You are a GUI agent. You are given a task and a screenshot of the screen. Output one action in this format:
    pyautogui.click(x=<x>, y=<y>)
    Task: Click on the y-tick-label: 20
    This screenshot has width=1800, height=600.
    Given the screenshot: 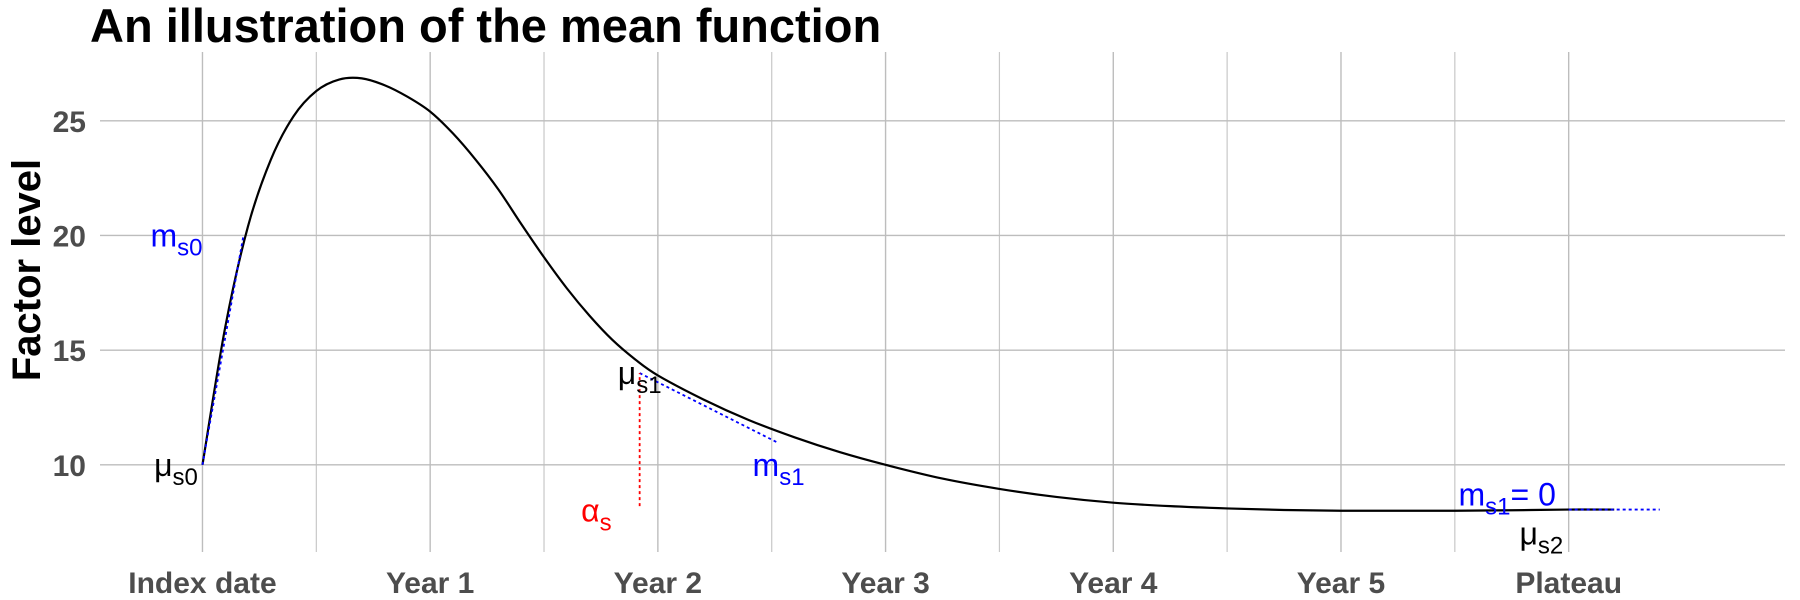 What is the action you would take?
    pyautogui.click(x=69, y=236)
    